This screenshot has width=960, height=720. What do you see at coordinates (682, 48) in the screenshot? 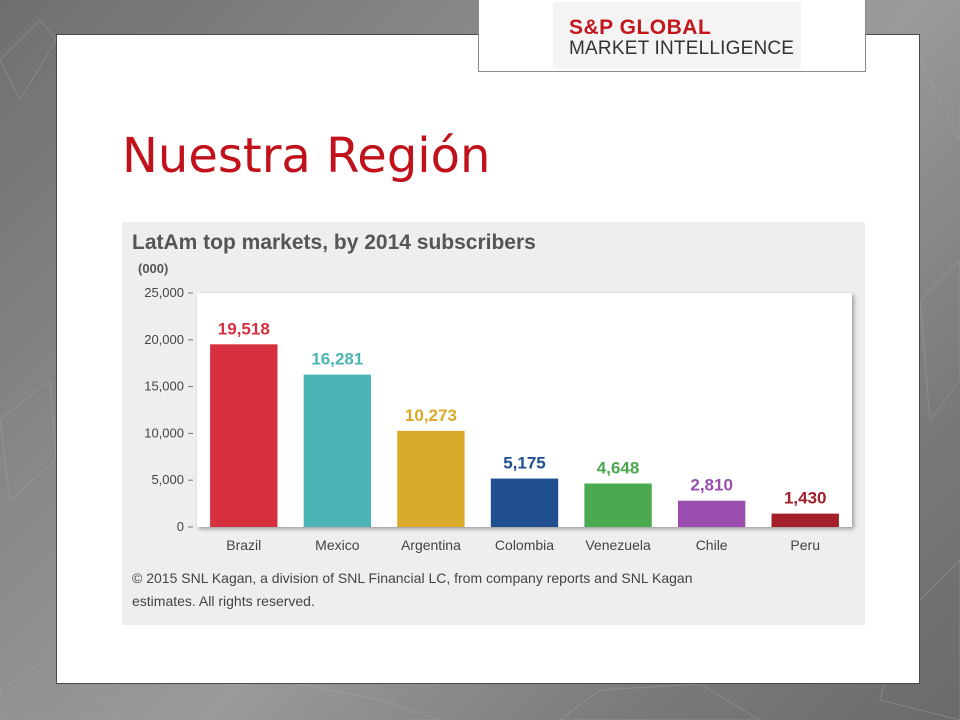
I see `logo-line2: MARKET INTELLIGENCE` at bounding box center [682, 48].